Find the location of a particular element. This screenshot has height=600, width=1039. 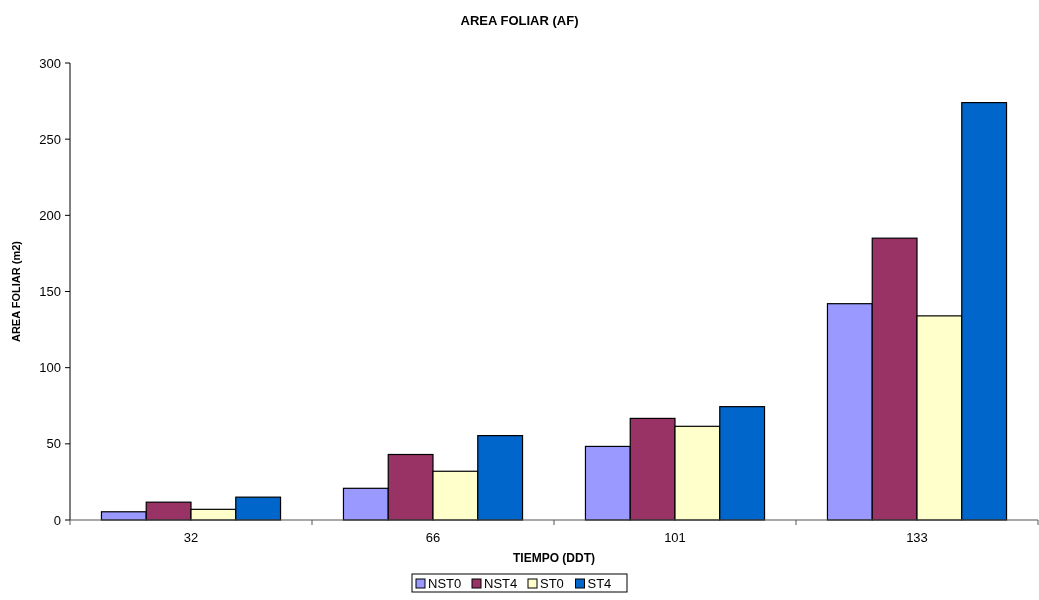

chart-title: AREA FOLIAR (AF) is located at coordinates (519, 20).